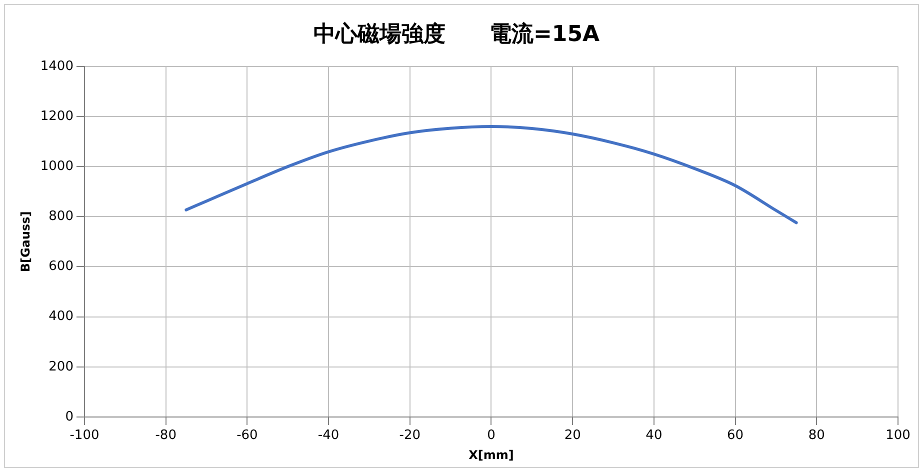  Describe the element at coordinates (491, 436) in the screenshot. I see `x-tick-label: 0` at that location.